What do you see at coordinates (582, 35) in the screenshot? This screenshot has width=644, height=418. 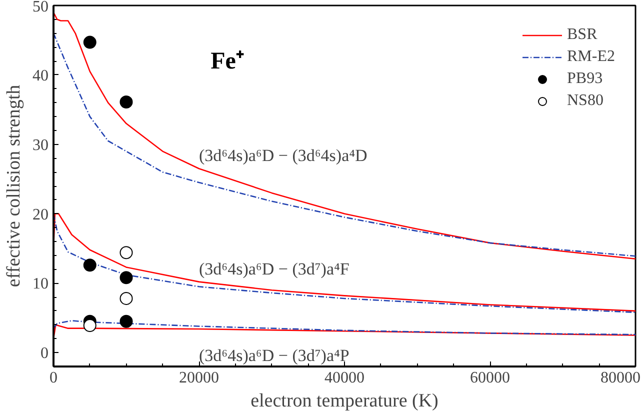 I see `legend-label: BSR` at bounding box center [582, 35].